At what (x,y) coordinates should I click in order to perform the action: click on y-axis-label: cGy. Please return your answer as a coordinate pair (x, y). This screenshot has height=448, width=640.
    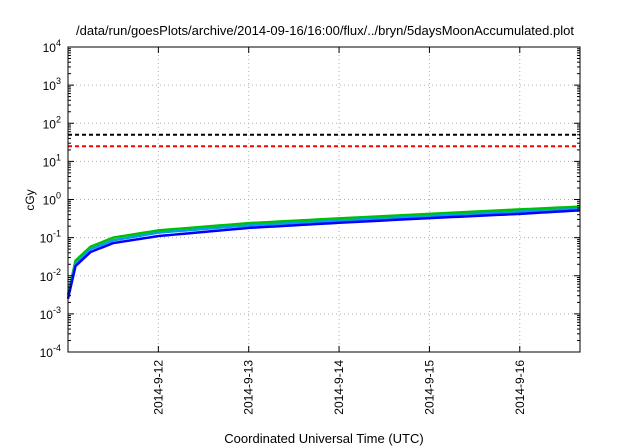
    Looking at the image, I should click on (30, 199).